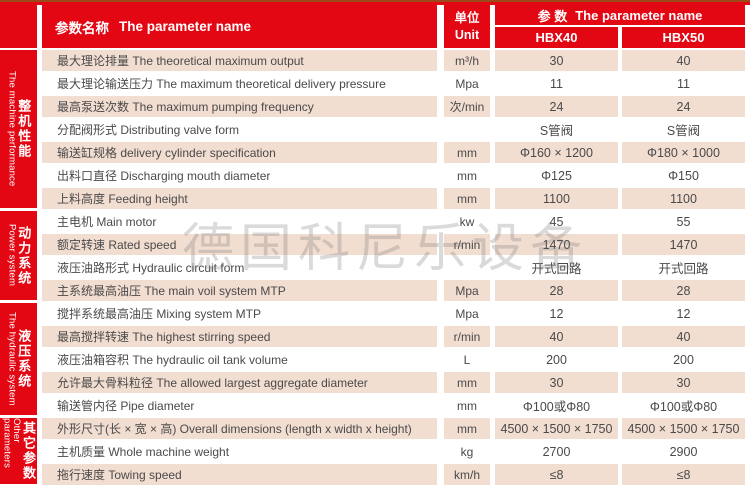 The image size is (750, 497). What do you see at coordinates (239, 199) in the screenshot?
I see `param-name-cell: 上料高度 Feeding height` at bounding box center [239, 199].